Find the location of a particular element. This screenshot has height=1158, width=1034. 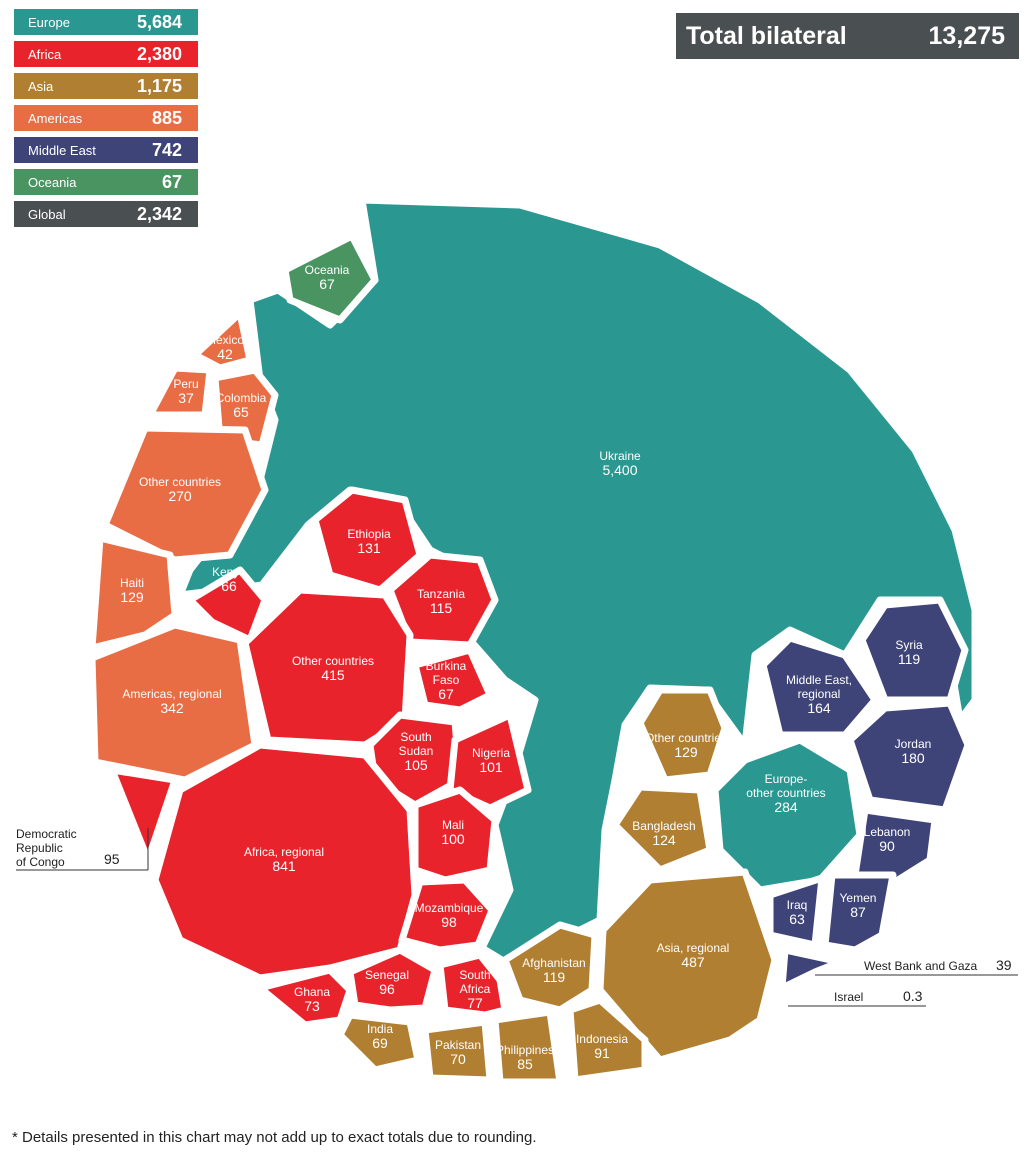

cell-label: Asia, regional is located at coordinates (693, 948).